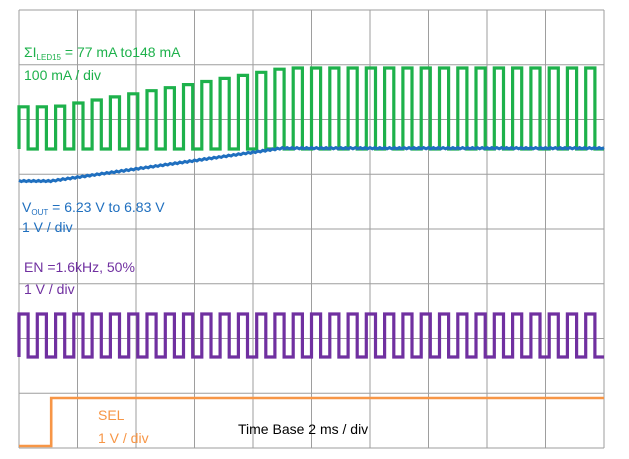  I want to click on led-current-label: ΣILED15 = 77 mA to148 mA, so click(102, 53).